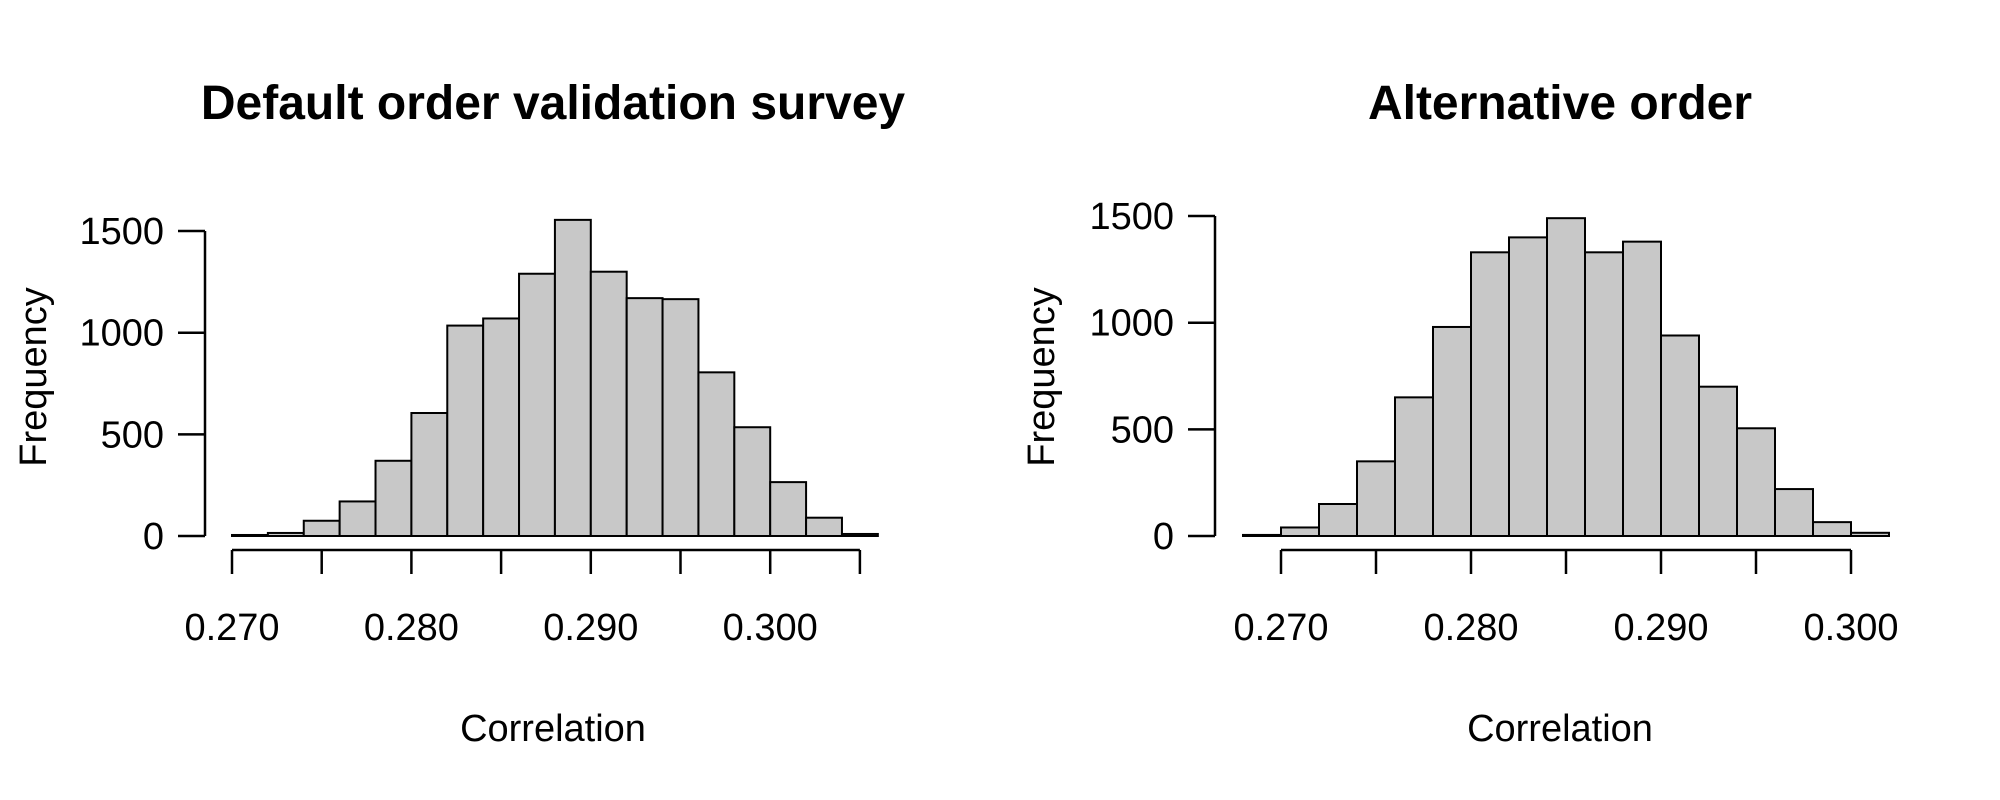  Describe the element at coordinates (1560, 103) in the screenshot. I see `chart-title: Alternative order` at that location.